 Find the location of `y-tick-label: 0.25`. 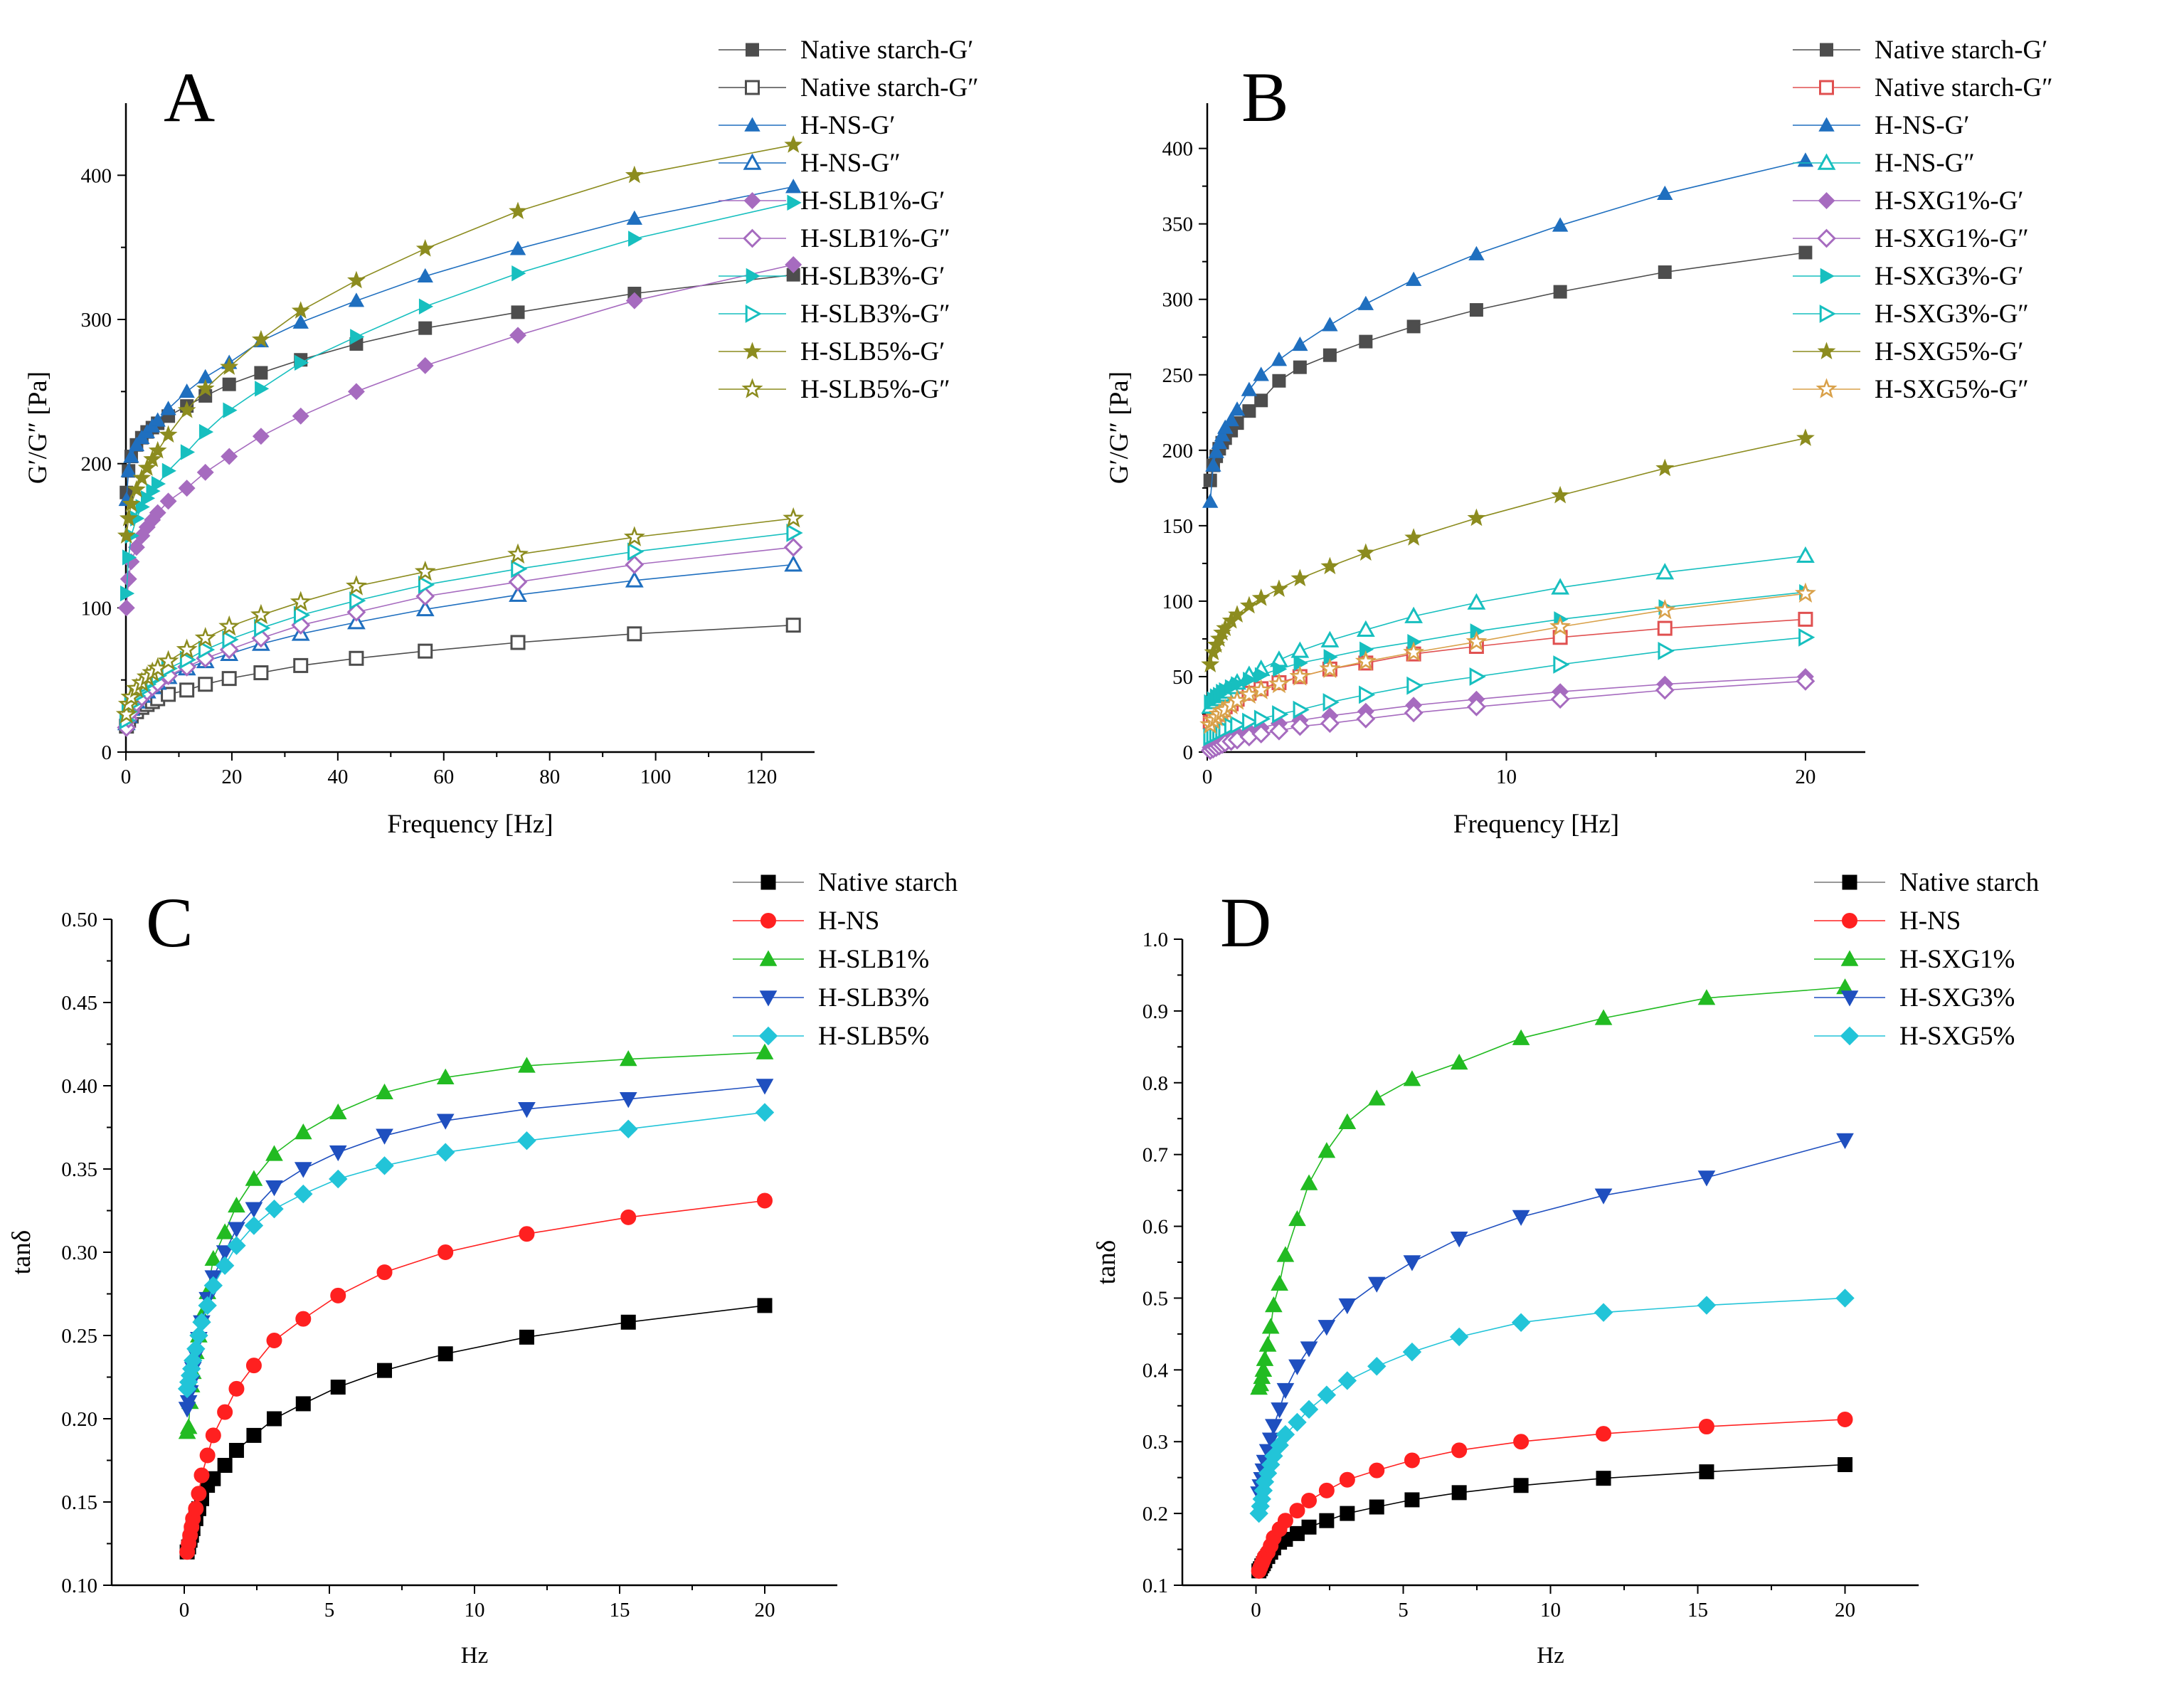

y-tick-label: 0.25 is located at coordinates (79, 1337).